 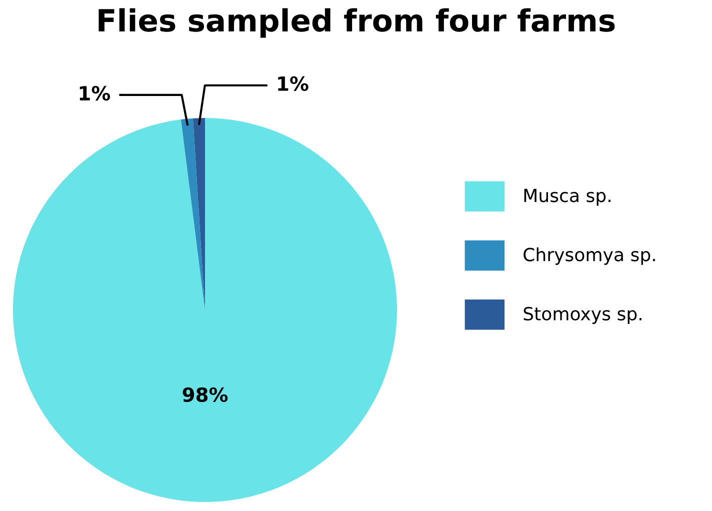 What do you see at coordinates (356, 23) in the screenshot?
I see `chart-title: Flies sampled from four farms` at bounding box center [356, 23].